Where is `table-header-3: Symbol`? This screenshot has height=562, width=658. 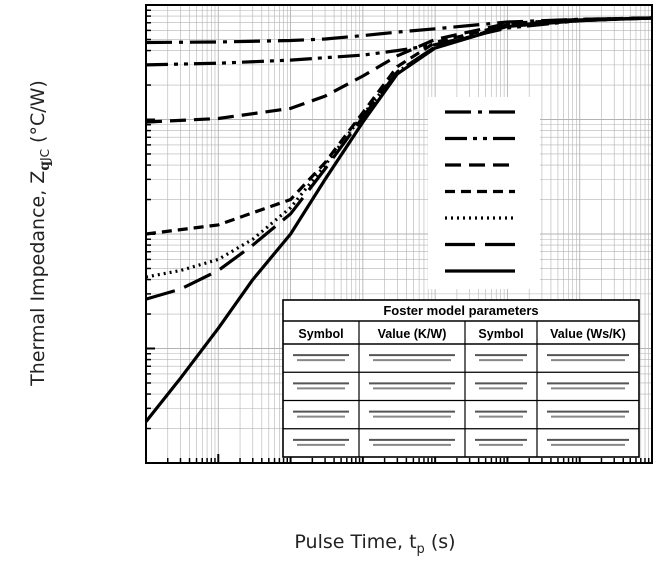
table-header-3: Symbol is located at coordinates (500, 334).